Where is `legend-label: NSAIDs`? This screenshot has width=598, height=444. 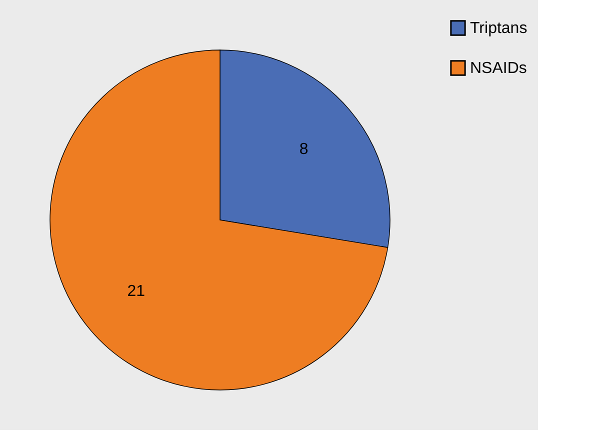 legend-label: NSAIDs is located at coordinates (498, 68).